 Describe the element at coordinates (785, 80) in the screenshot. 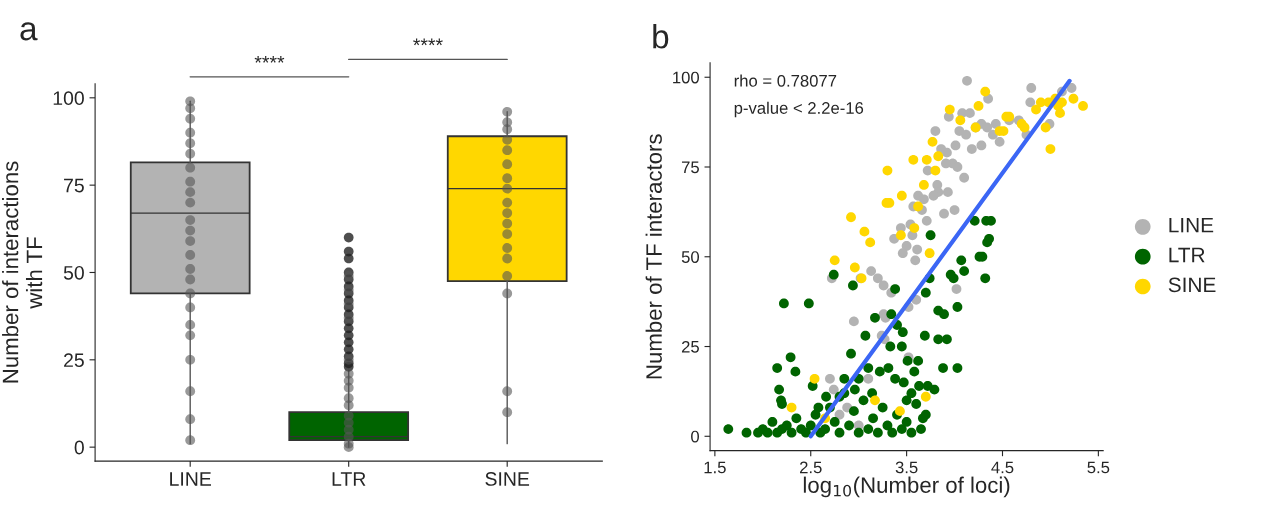

I see `annotation: rho = 0.78077` at that location.